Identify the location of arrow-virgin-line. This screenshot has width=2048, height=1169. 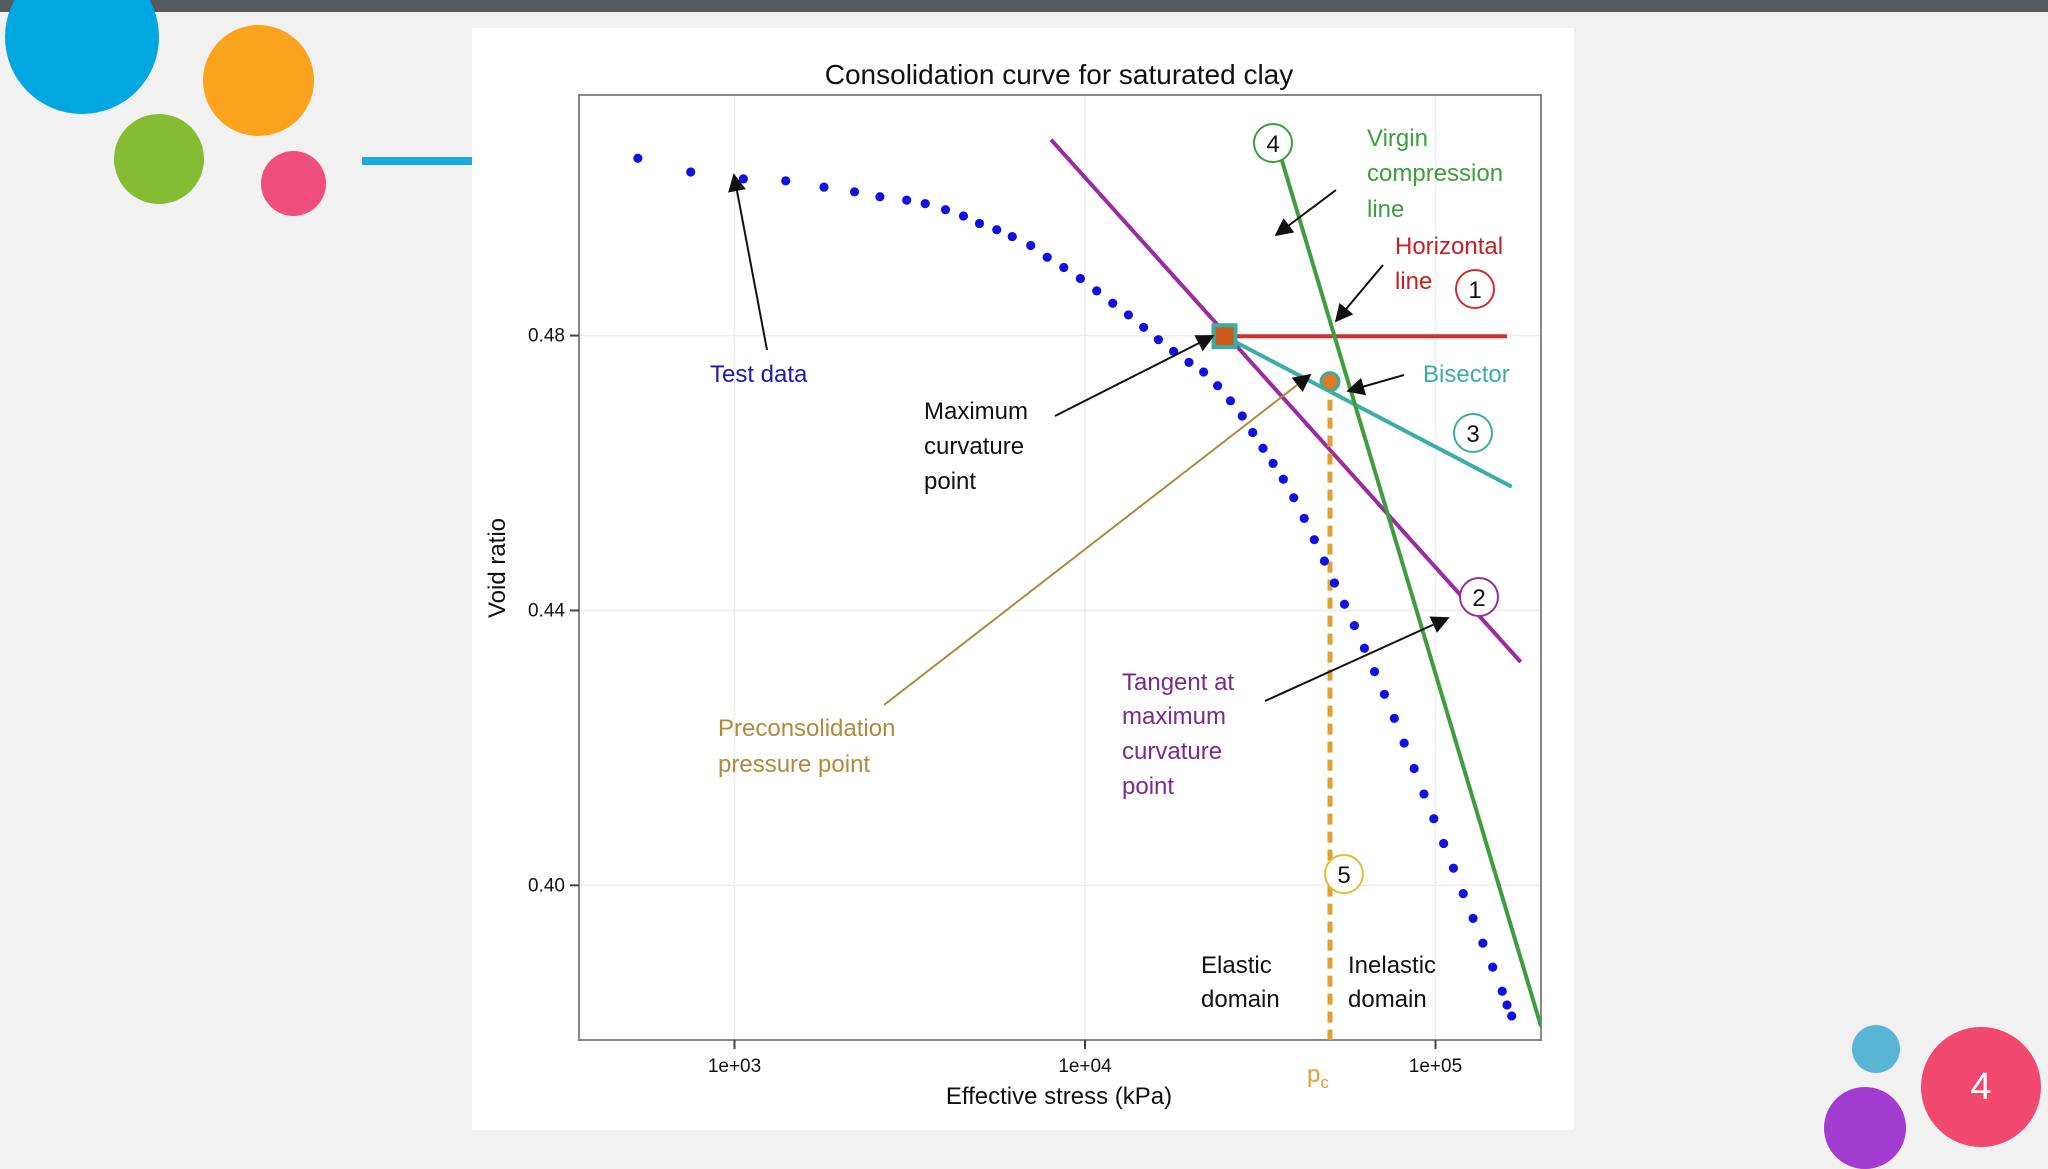
(1305, 213).